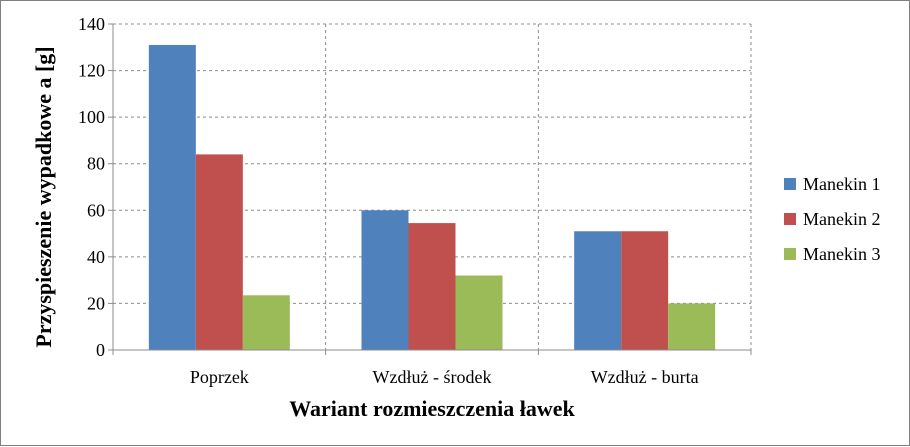  I want to click on x-axis-title: Wariant rozmieszczenia ławek, so click(432, 408).